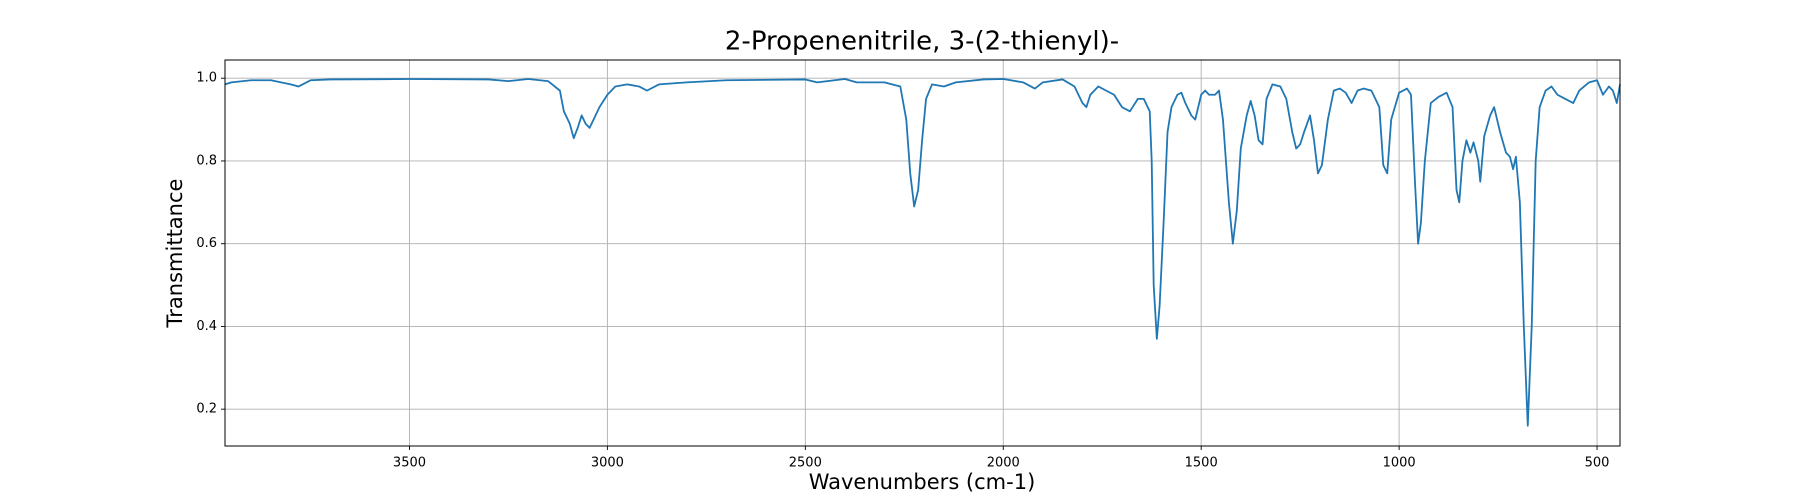 This screenshot has height=500, width=1800. I want to click on x-axis-label: Wavenumbers (cm-1), so click(922, 482).